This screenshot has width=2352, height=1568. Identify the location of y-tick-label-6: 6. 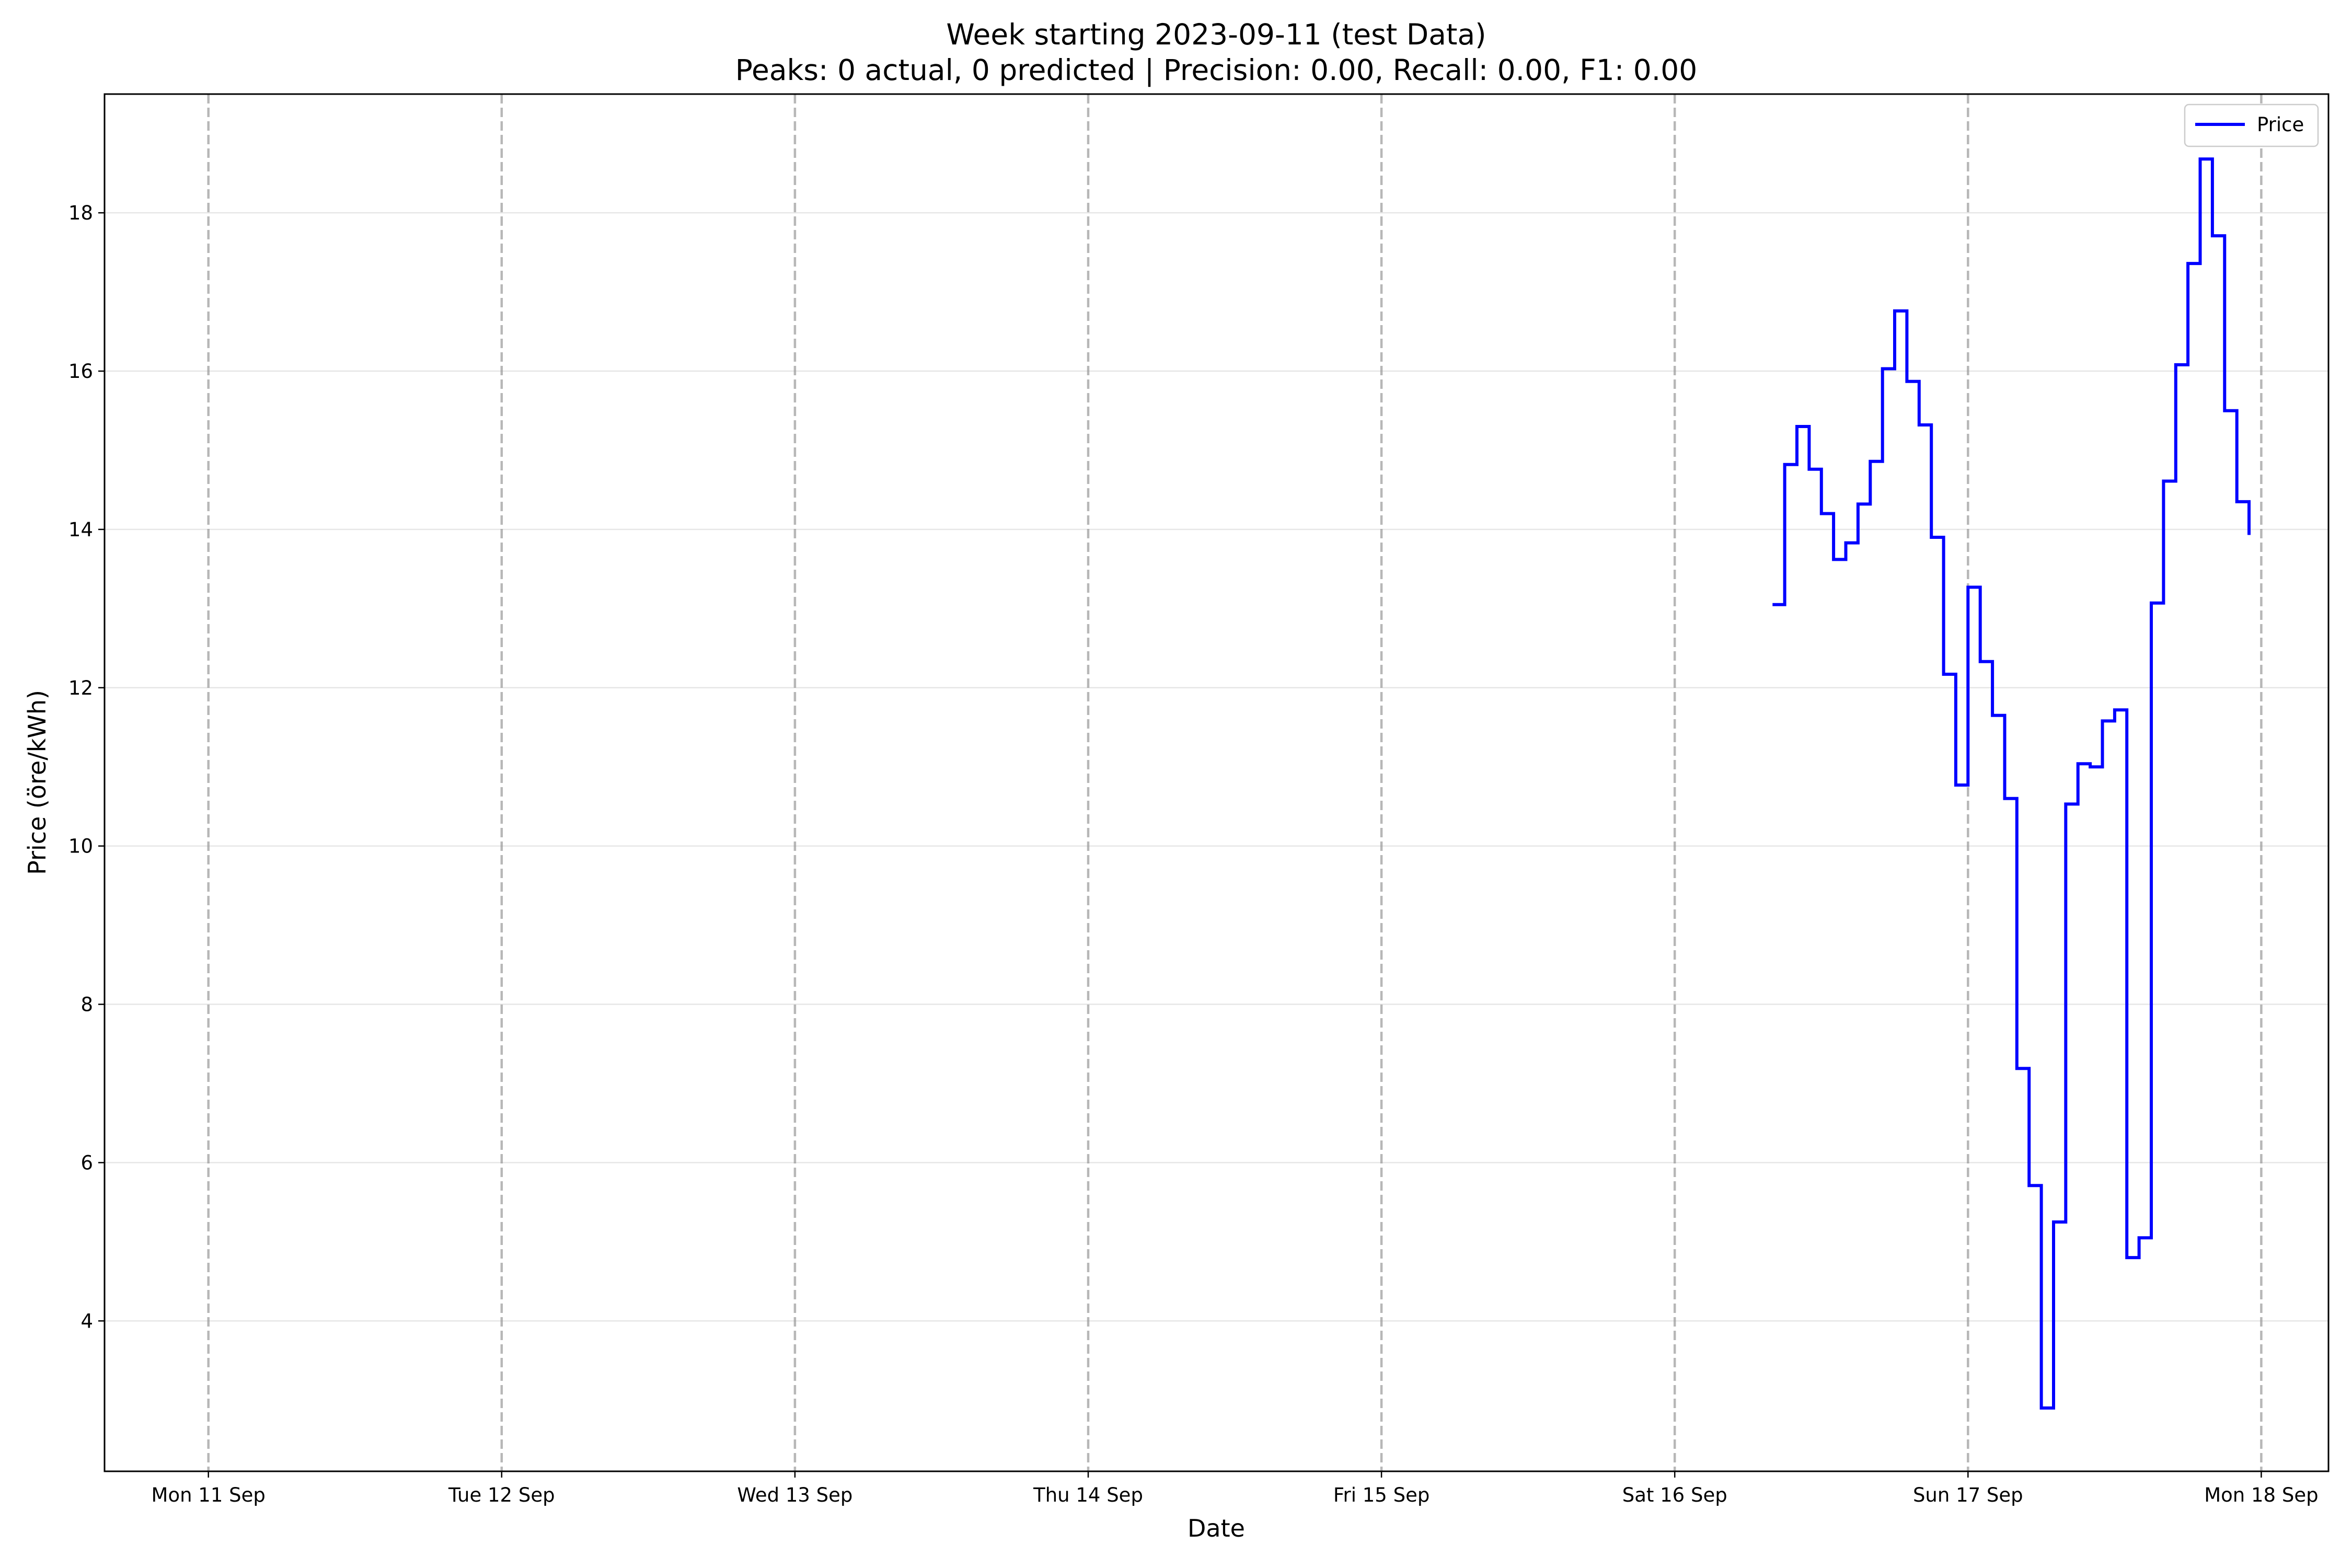
(86, 1162).